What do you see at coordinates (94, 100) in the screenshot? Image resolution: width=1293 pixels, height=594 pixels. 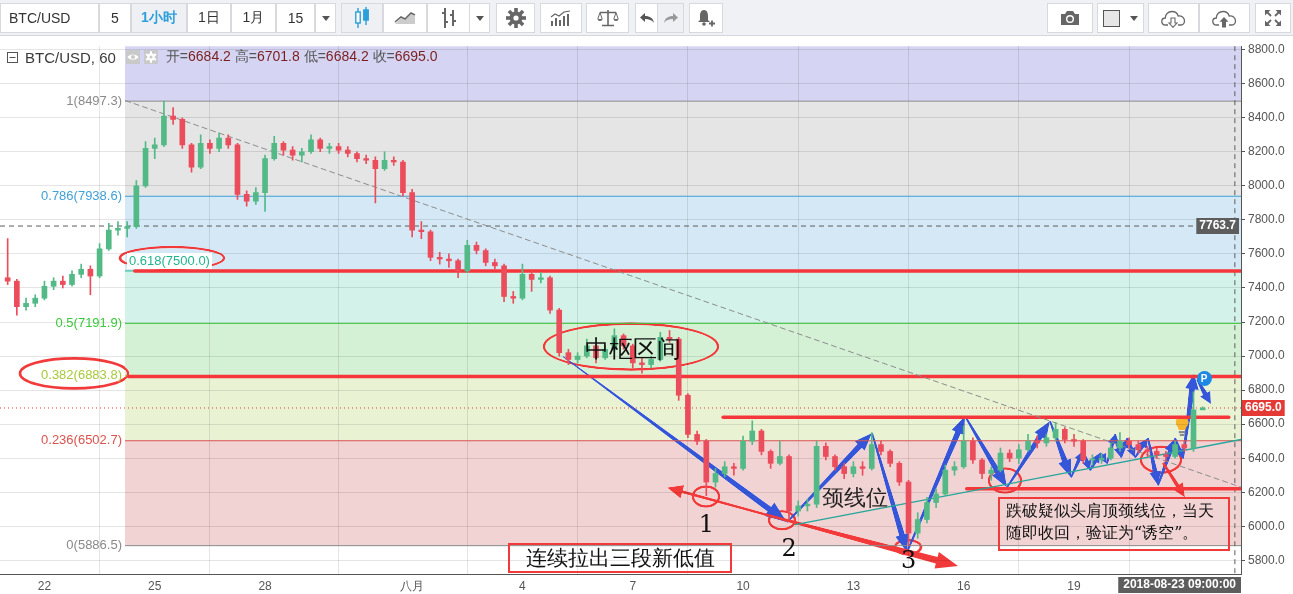 I see `ref-line-label: 1(8497.3)` at bounding box center [94, 100].